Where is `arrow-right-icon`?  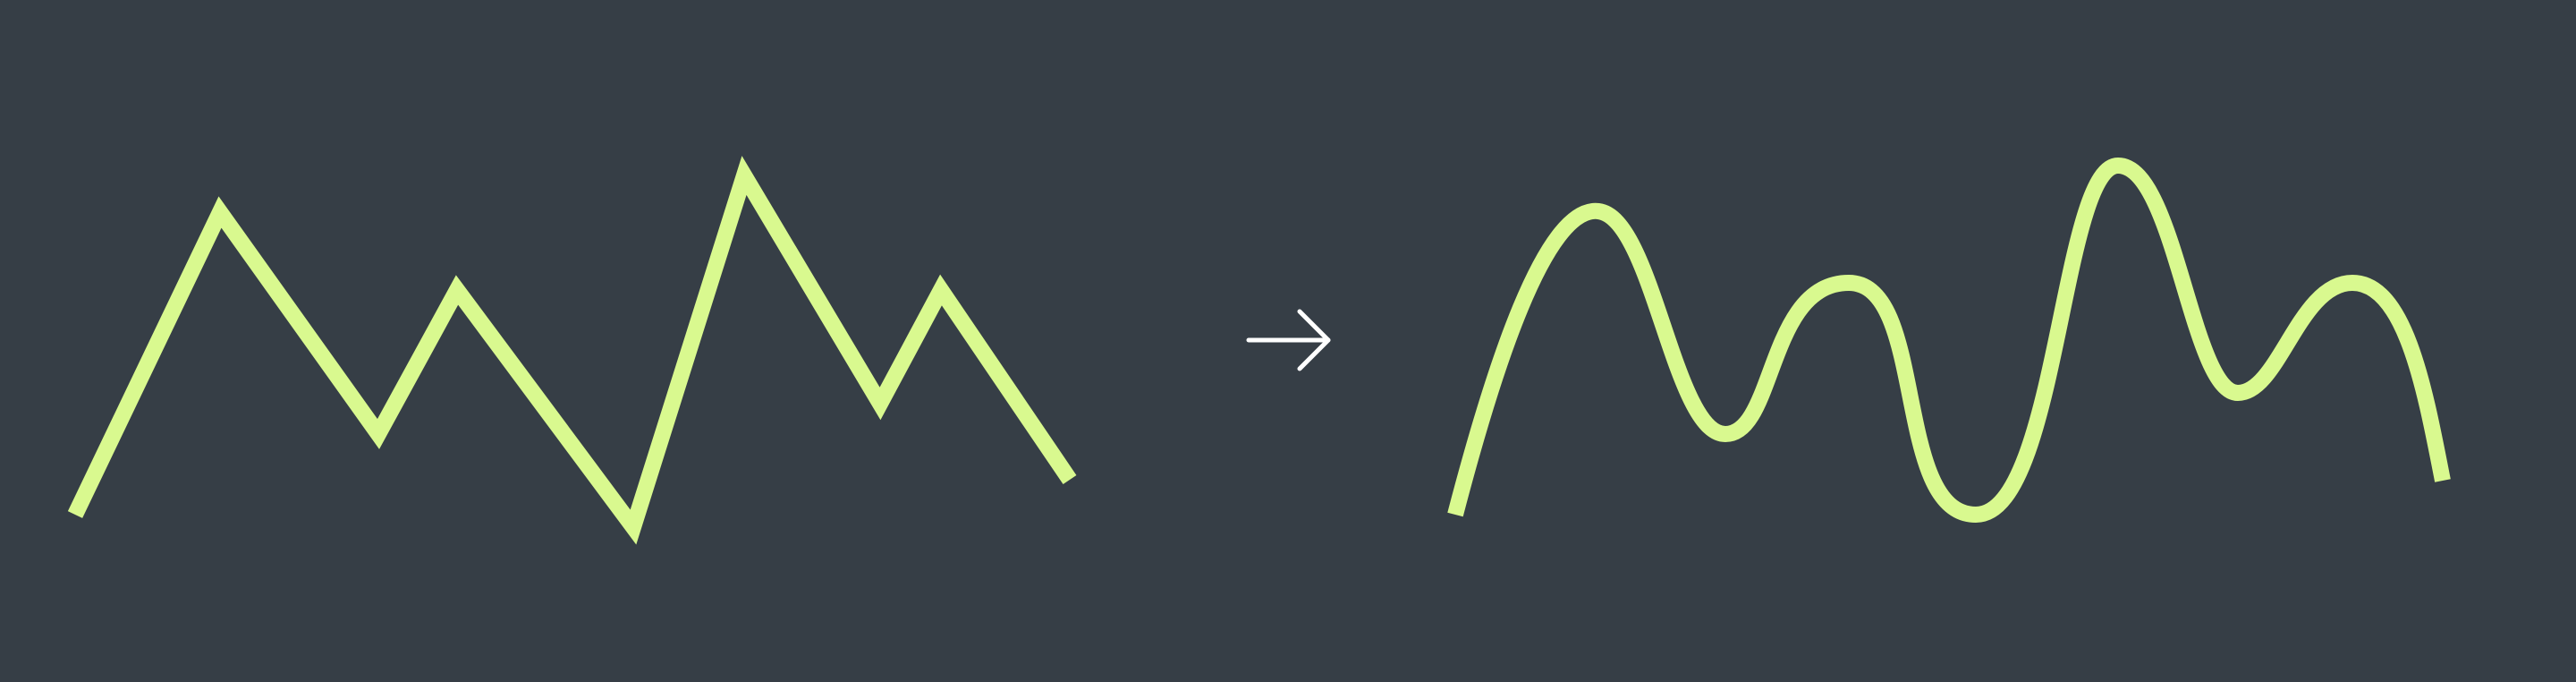
arrow-right-icon is located at coordinates (1288, 340).